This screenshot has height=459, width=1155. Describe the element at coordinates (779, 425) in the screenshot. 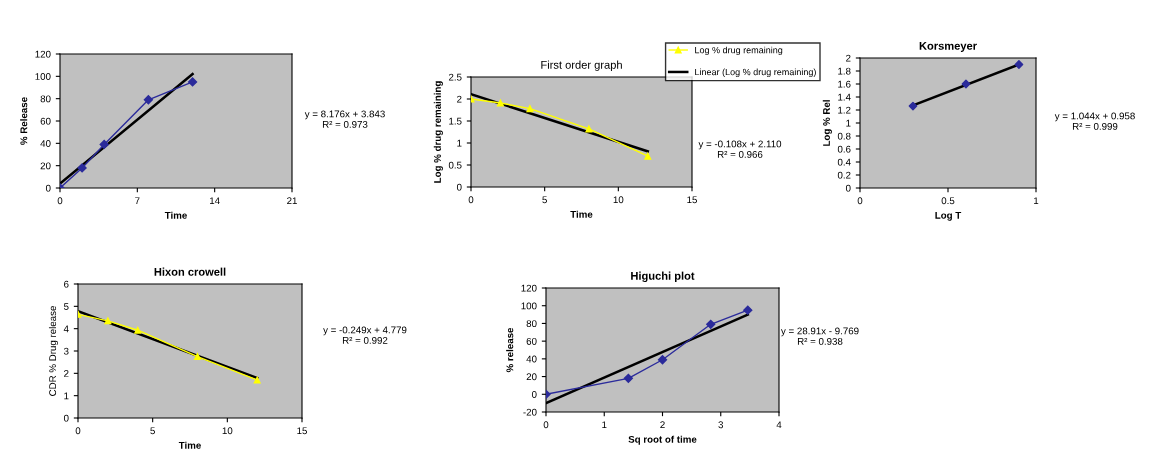

I see `x-tick-label: 4` at that location.